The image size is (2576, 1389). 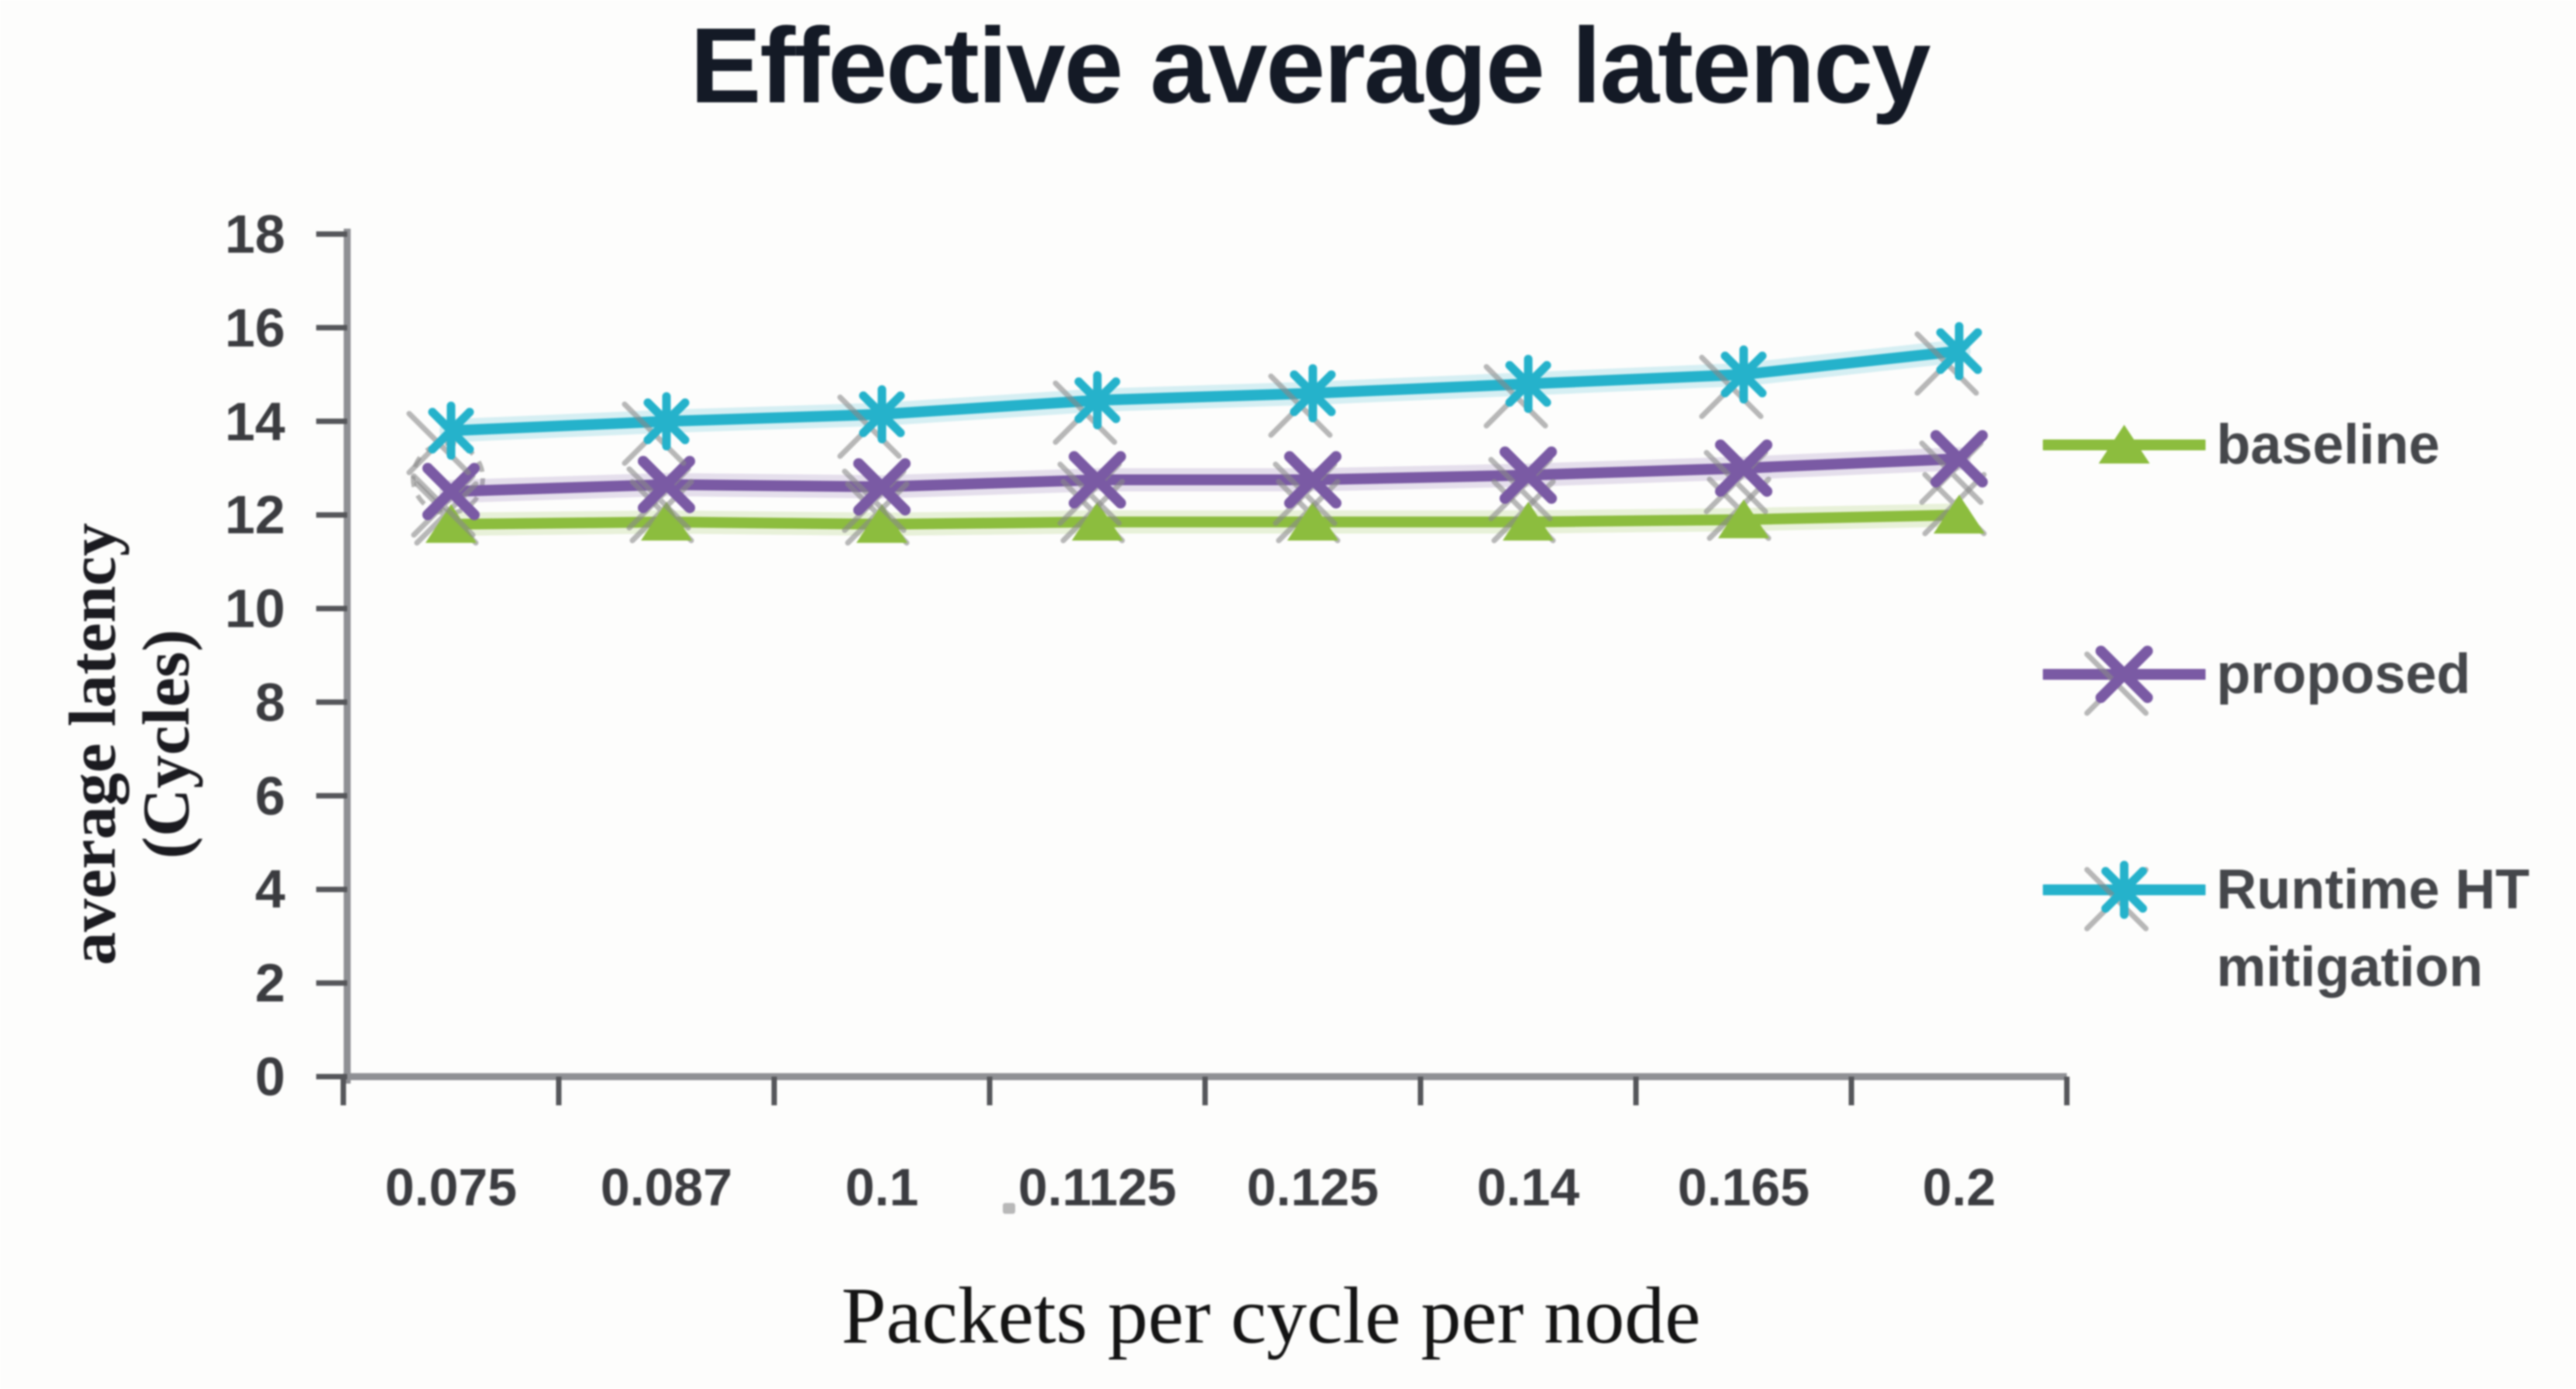 I want to click on legend-label: Runtime HT mitigation, so click(x=2373, y=928).